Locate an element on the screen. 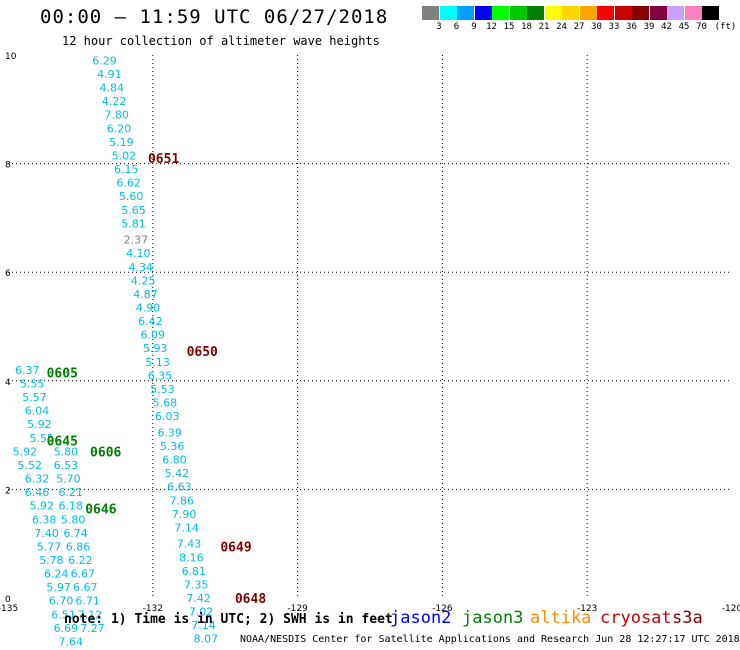 The image size is (740, 650). legend-label: 12 is located at coordinates (491, 27).